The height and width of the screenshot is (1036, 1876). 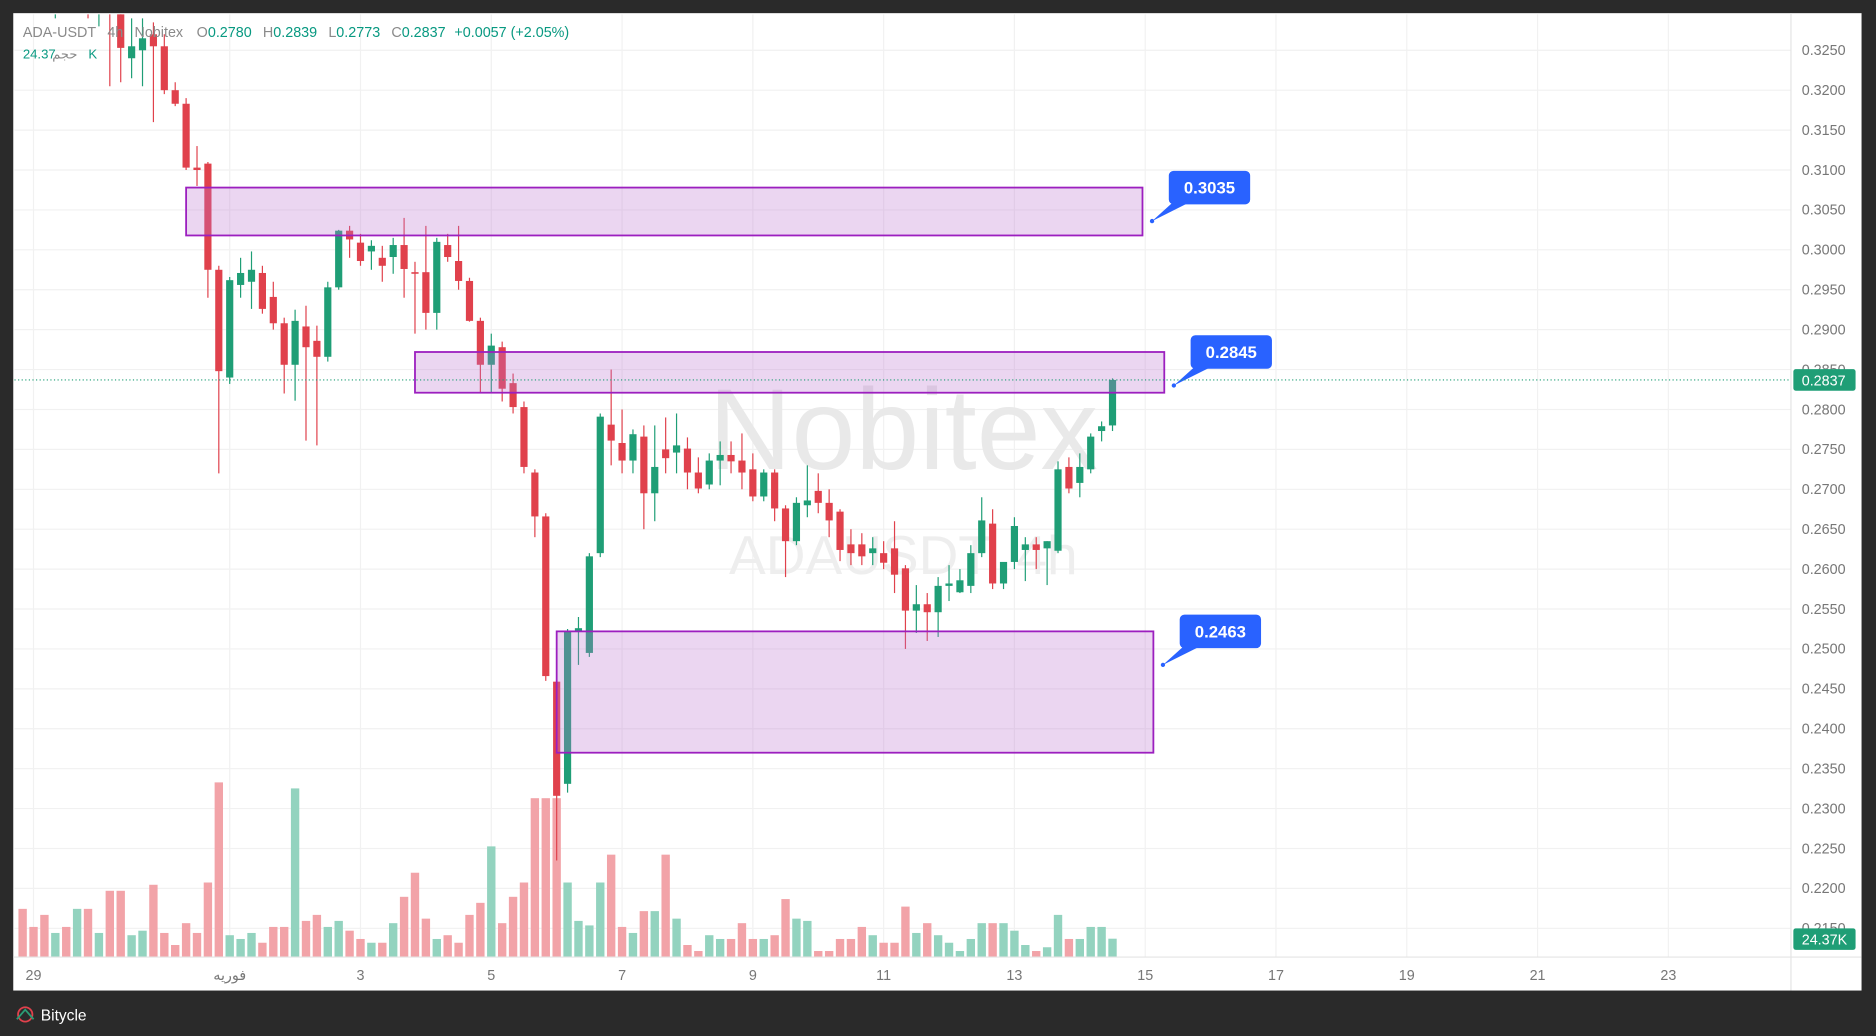 I want to click on symbol: ADA-USDT, so click(x=60, y=33).